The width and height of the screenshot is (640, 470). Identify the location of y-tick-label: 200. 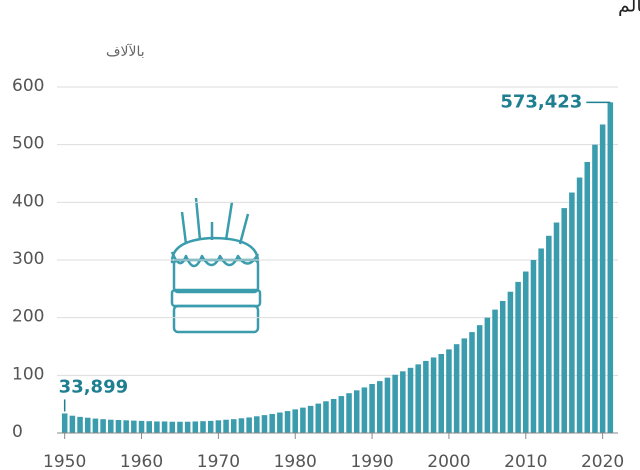
(28, 317).